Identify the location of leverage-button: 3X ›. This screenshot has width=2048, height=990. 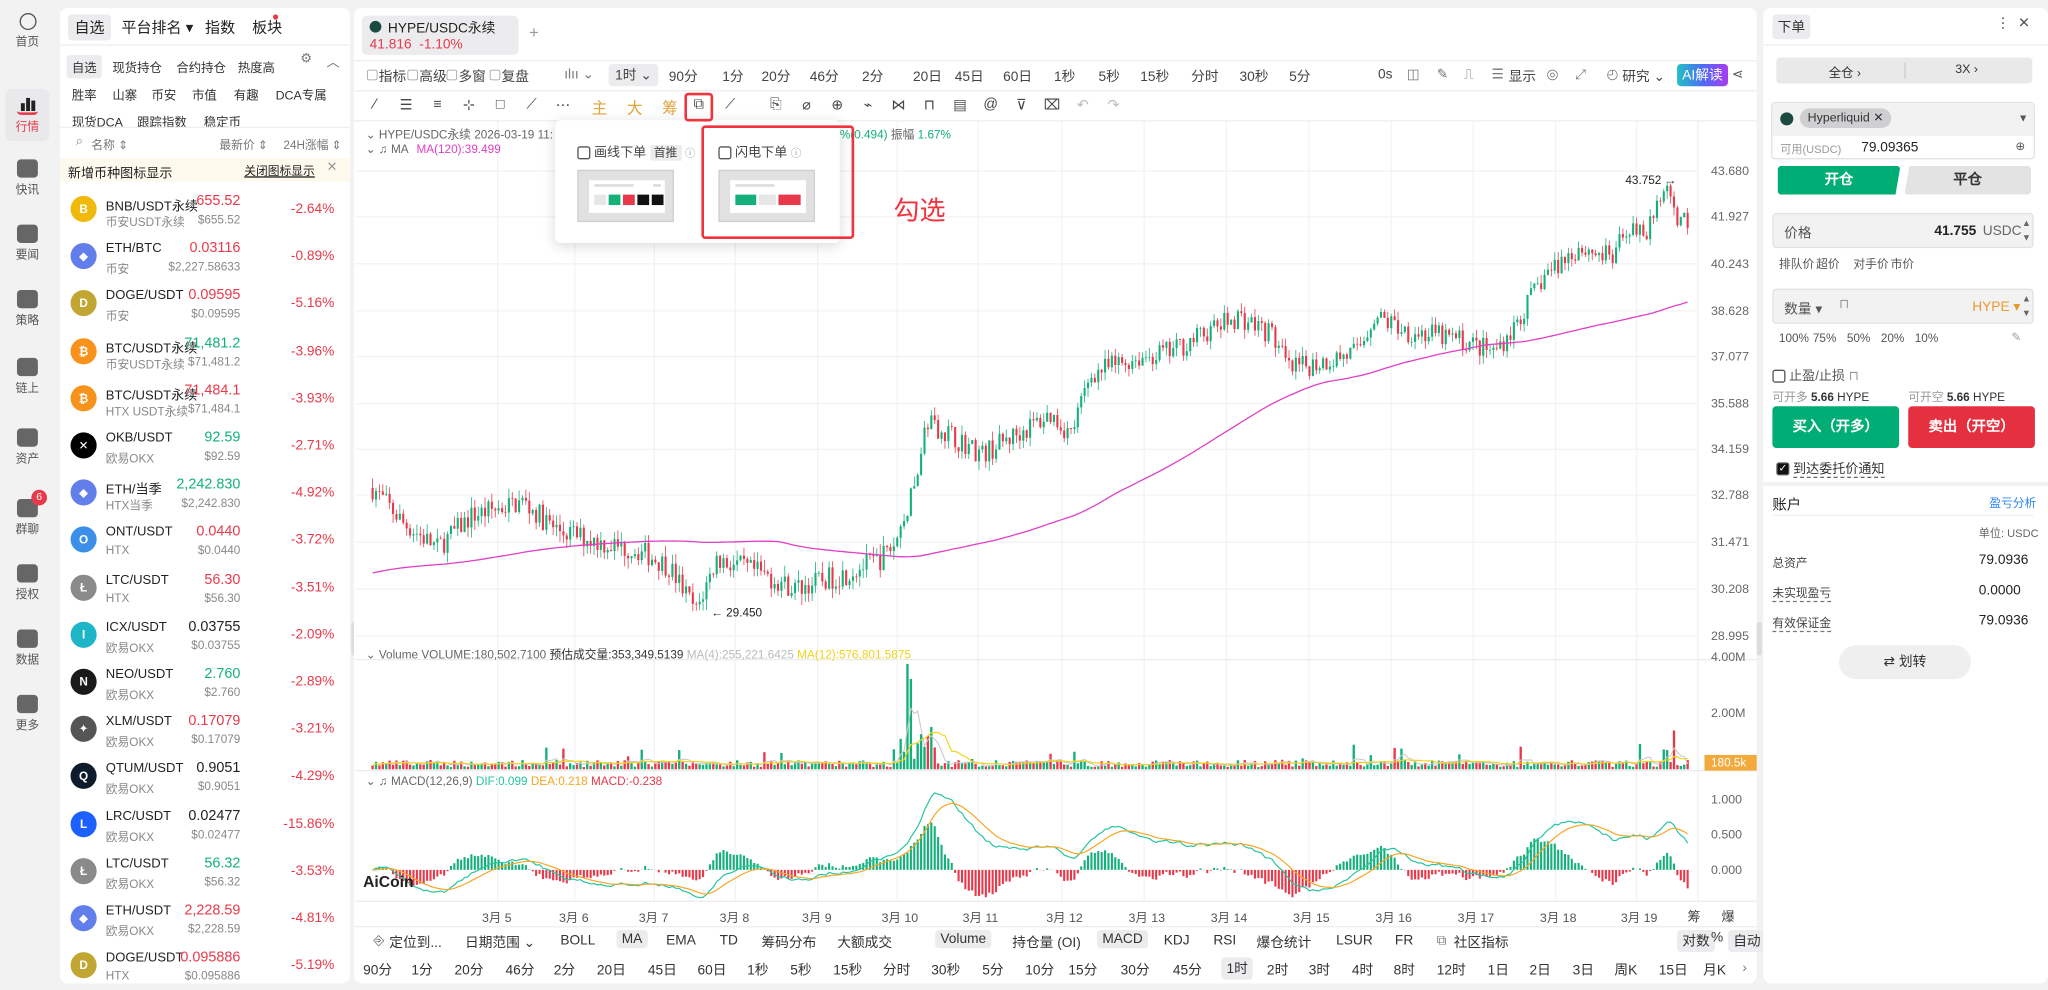
(1966, 70).